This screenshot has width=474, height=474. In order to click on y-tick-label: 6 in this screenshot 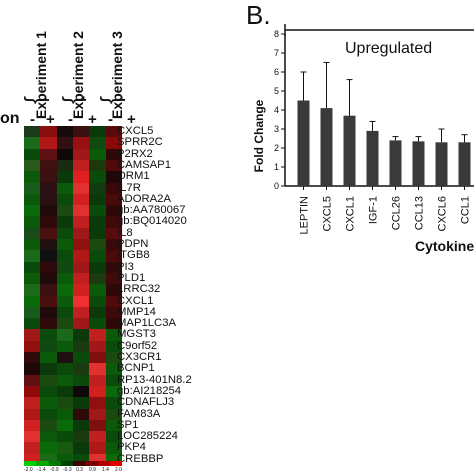, I will do `click(276, 72)`.